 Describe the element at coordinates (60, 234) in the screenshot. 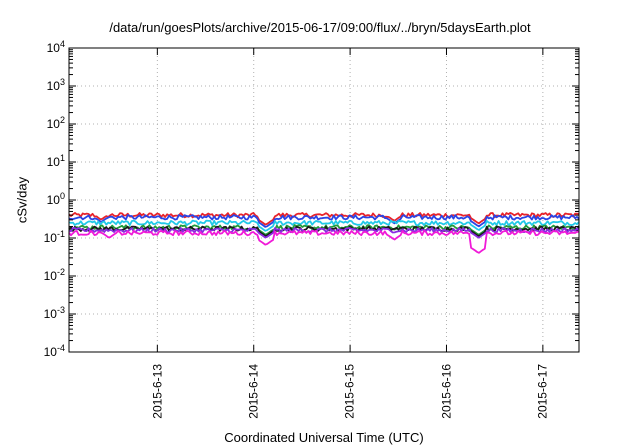

I see `y-tick-label-exponent: -1` at that location.